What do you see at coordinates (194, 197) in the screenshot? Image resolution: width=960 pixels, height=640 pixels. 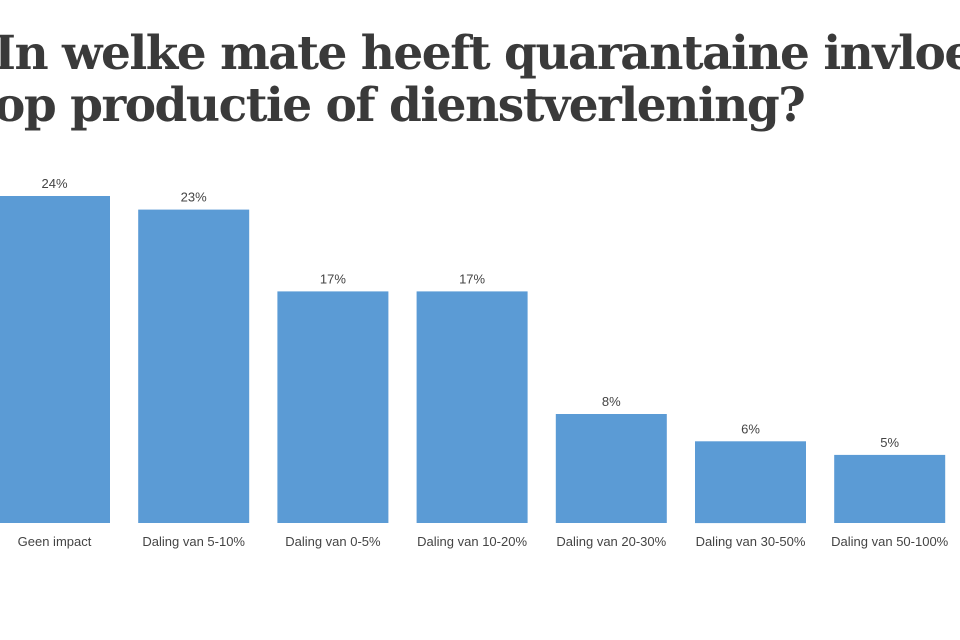 I see `bar-value-label-1: 23%` at bounding box center [194, 197].